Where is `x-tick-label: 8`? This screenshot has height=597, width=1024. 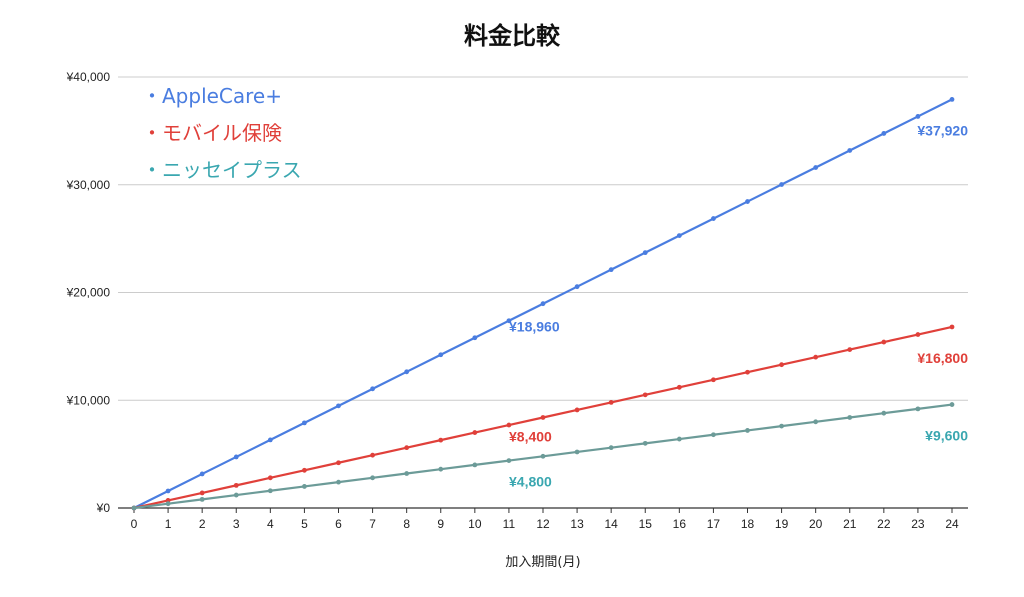
x-tick-label: 8 is located at coordinates (406, 524).